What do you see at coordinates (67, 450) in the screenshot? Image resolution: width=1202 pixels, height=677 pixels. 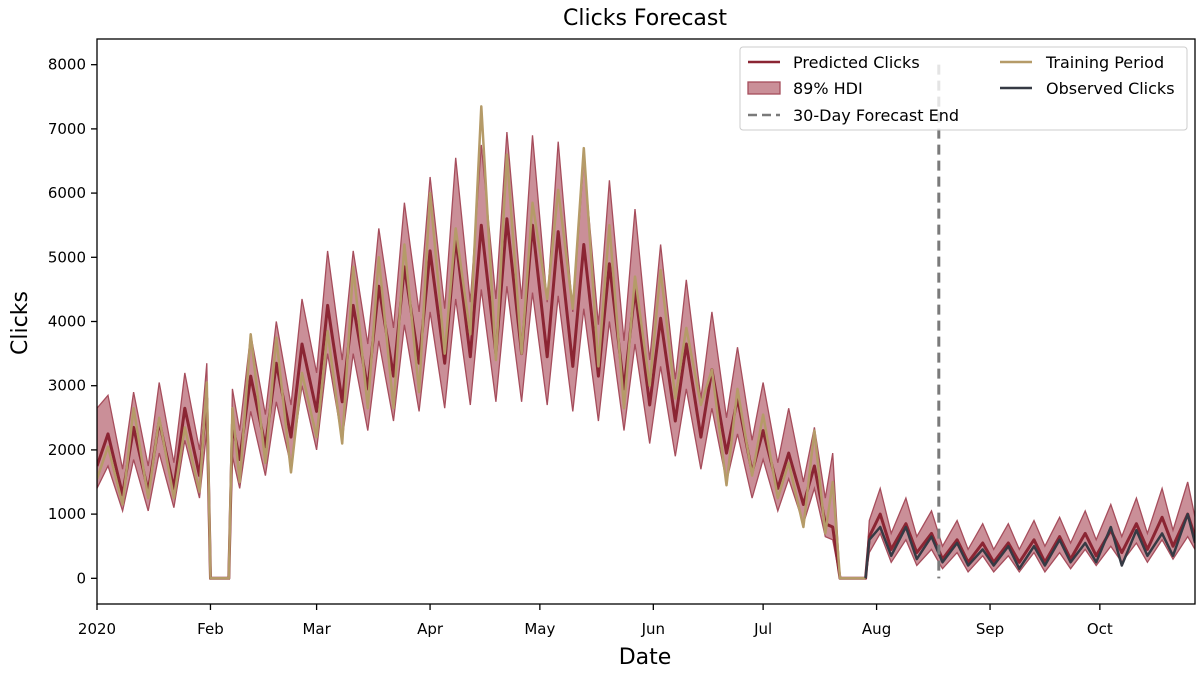 I see `y-tick-label: 2000` at bounding box center [67, 450].